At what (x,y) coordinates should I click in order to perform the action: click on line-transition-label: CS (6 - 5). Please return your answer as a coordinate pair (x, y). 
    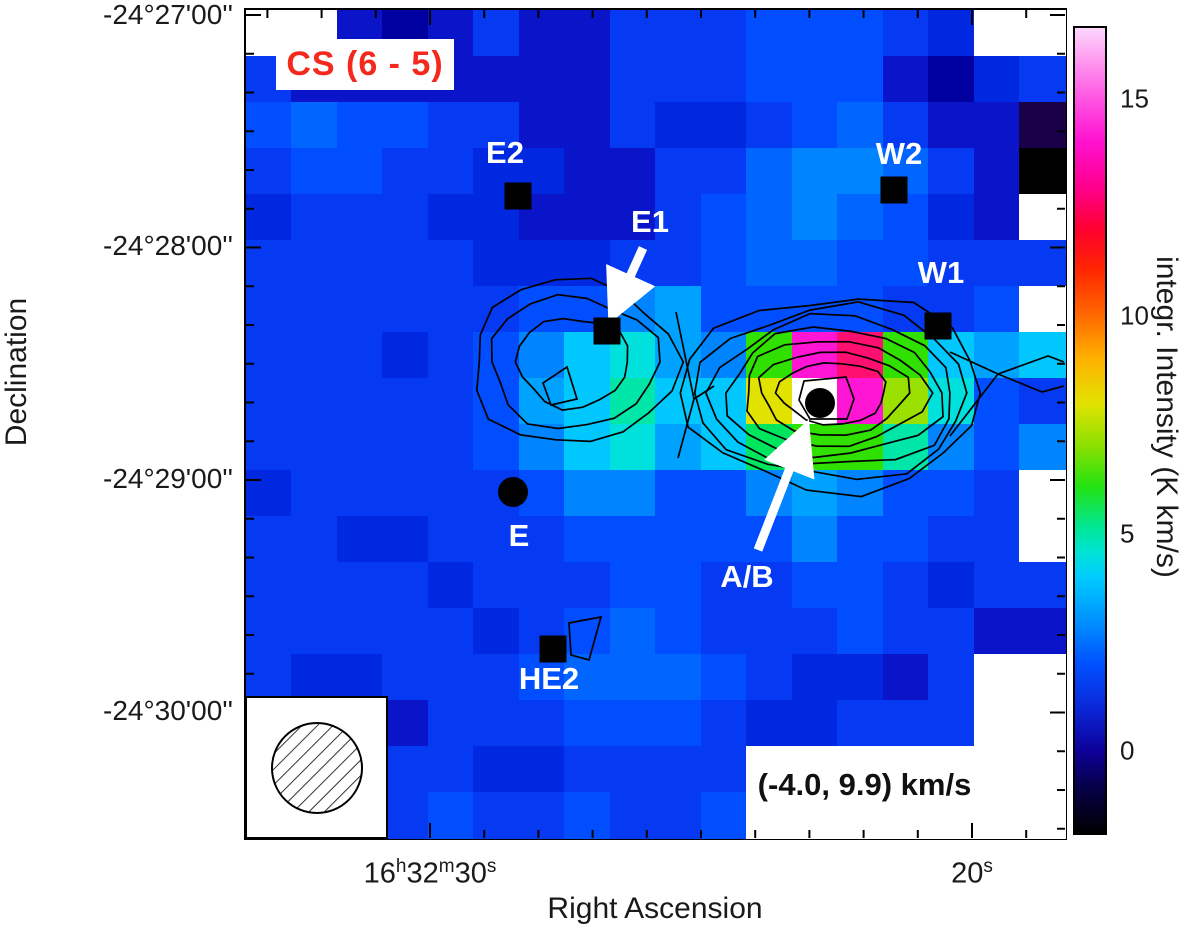
    Looking at the image, I should click on (365, 64).